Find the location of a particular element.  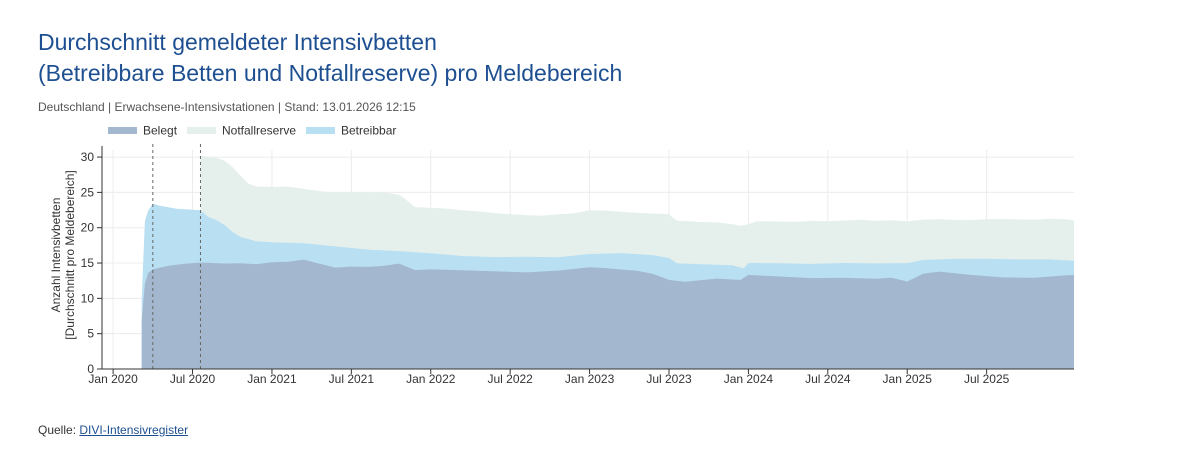

source-line: Quelle: DIVI-Intensivregister is located at coordinates (113, 430).